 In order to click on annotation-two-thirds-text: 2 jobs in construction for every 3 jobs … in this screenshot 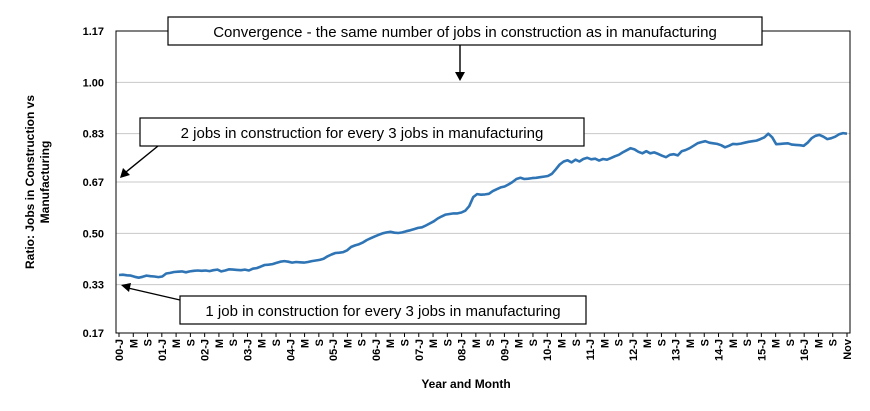, I will do `click(362, 133)`.